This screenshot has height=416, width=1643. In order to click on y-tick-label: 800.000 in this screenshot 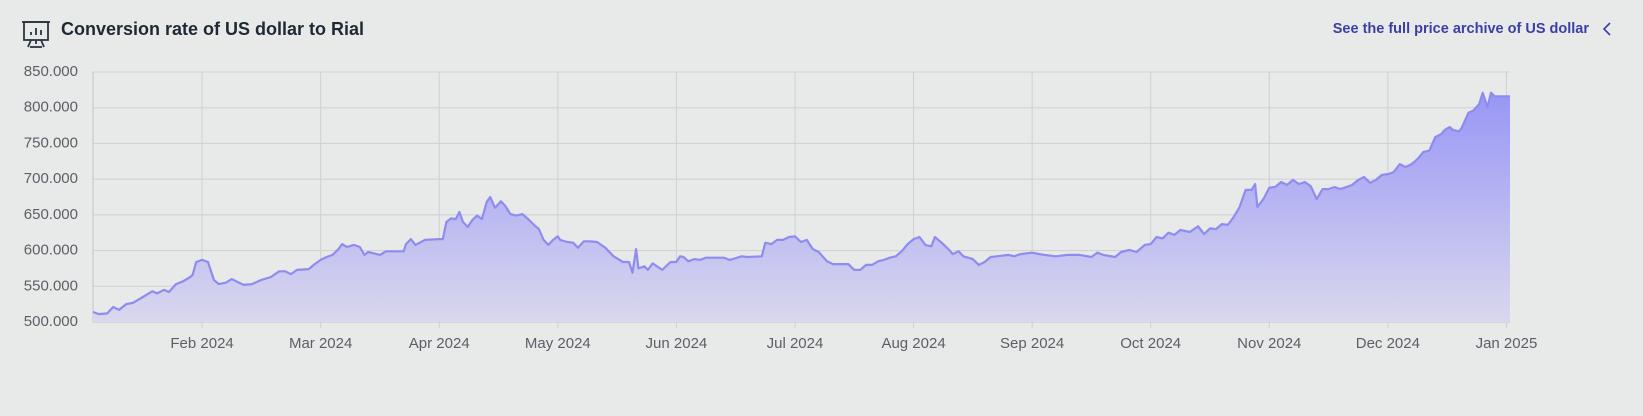, I will do `click(51, 107)`.